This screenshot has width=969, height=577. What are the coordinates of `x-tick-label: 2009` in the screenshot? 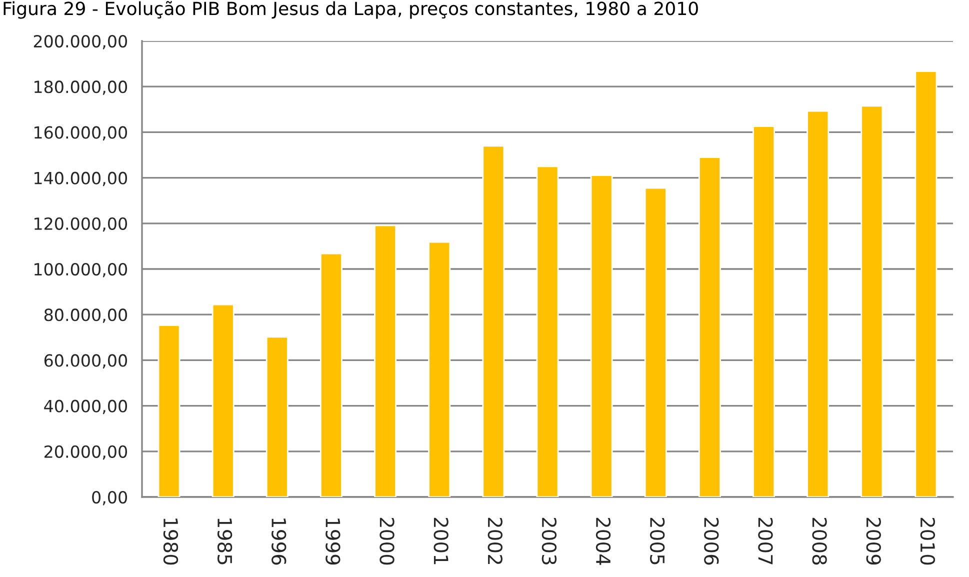 It's located at (873, 541).